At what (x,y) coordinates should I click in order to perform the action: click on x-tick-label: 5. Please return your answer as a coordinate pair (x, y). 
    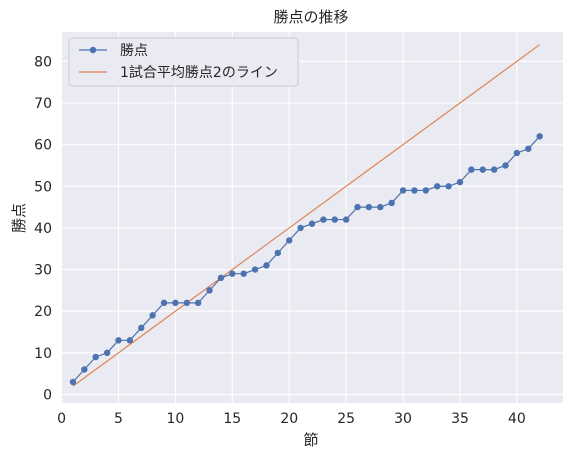
    Looking at the image, I should click on (118, 419).